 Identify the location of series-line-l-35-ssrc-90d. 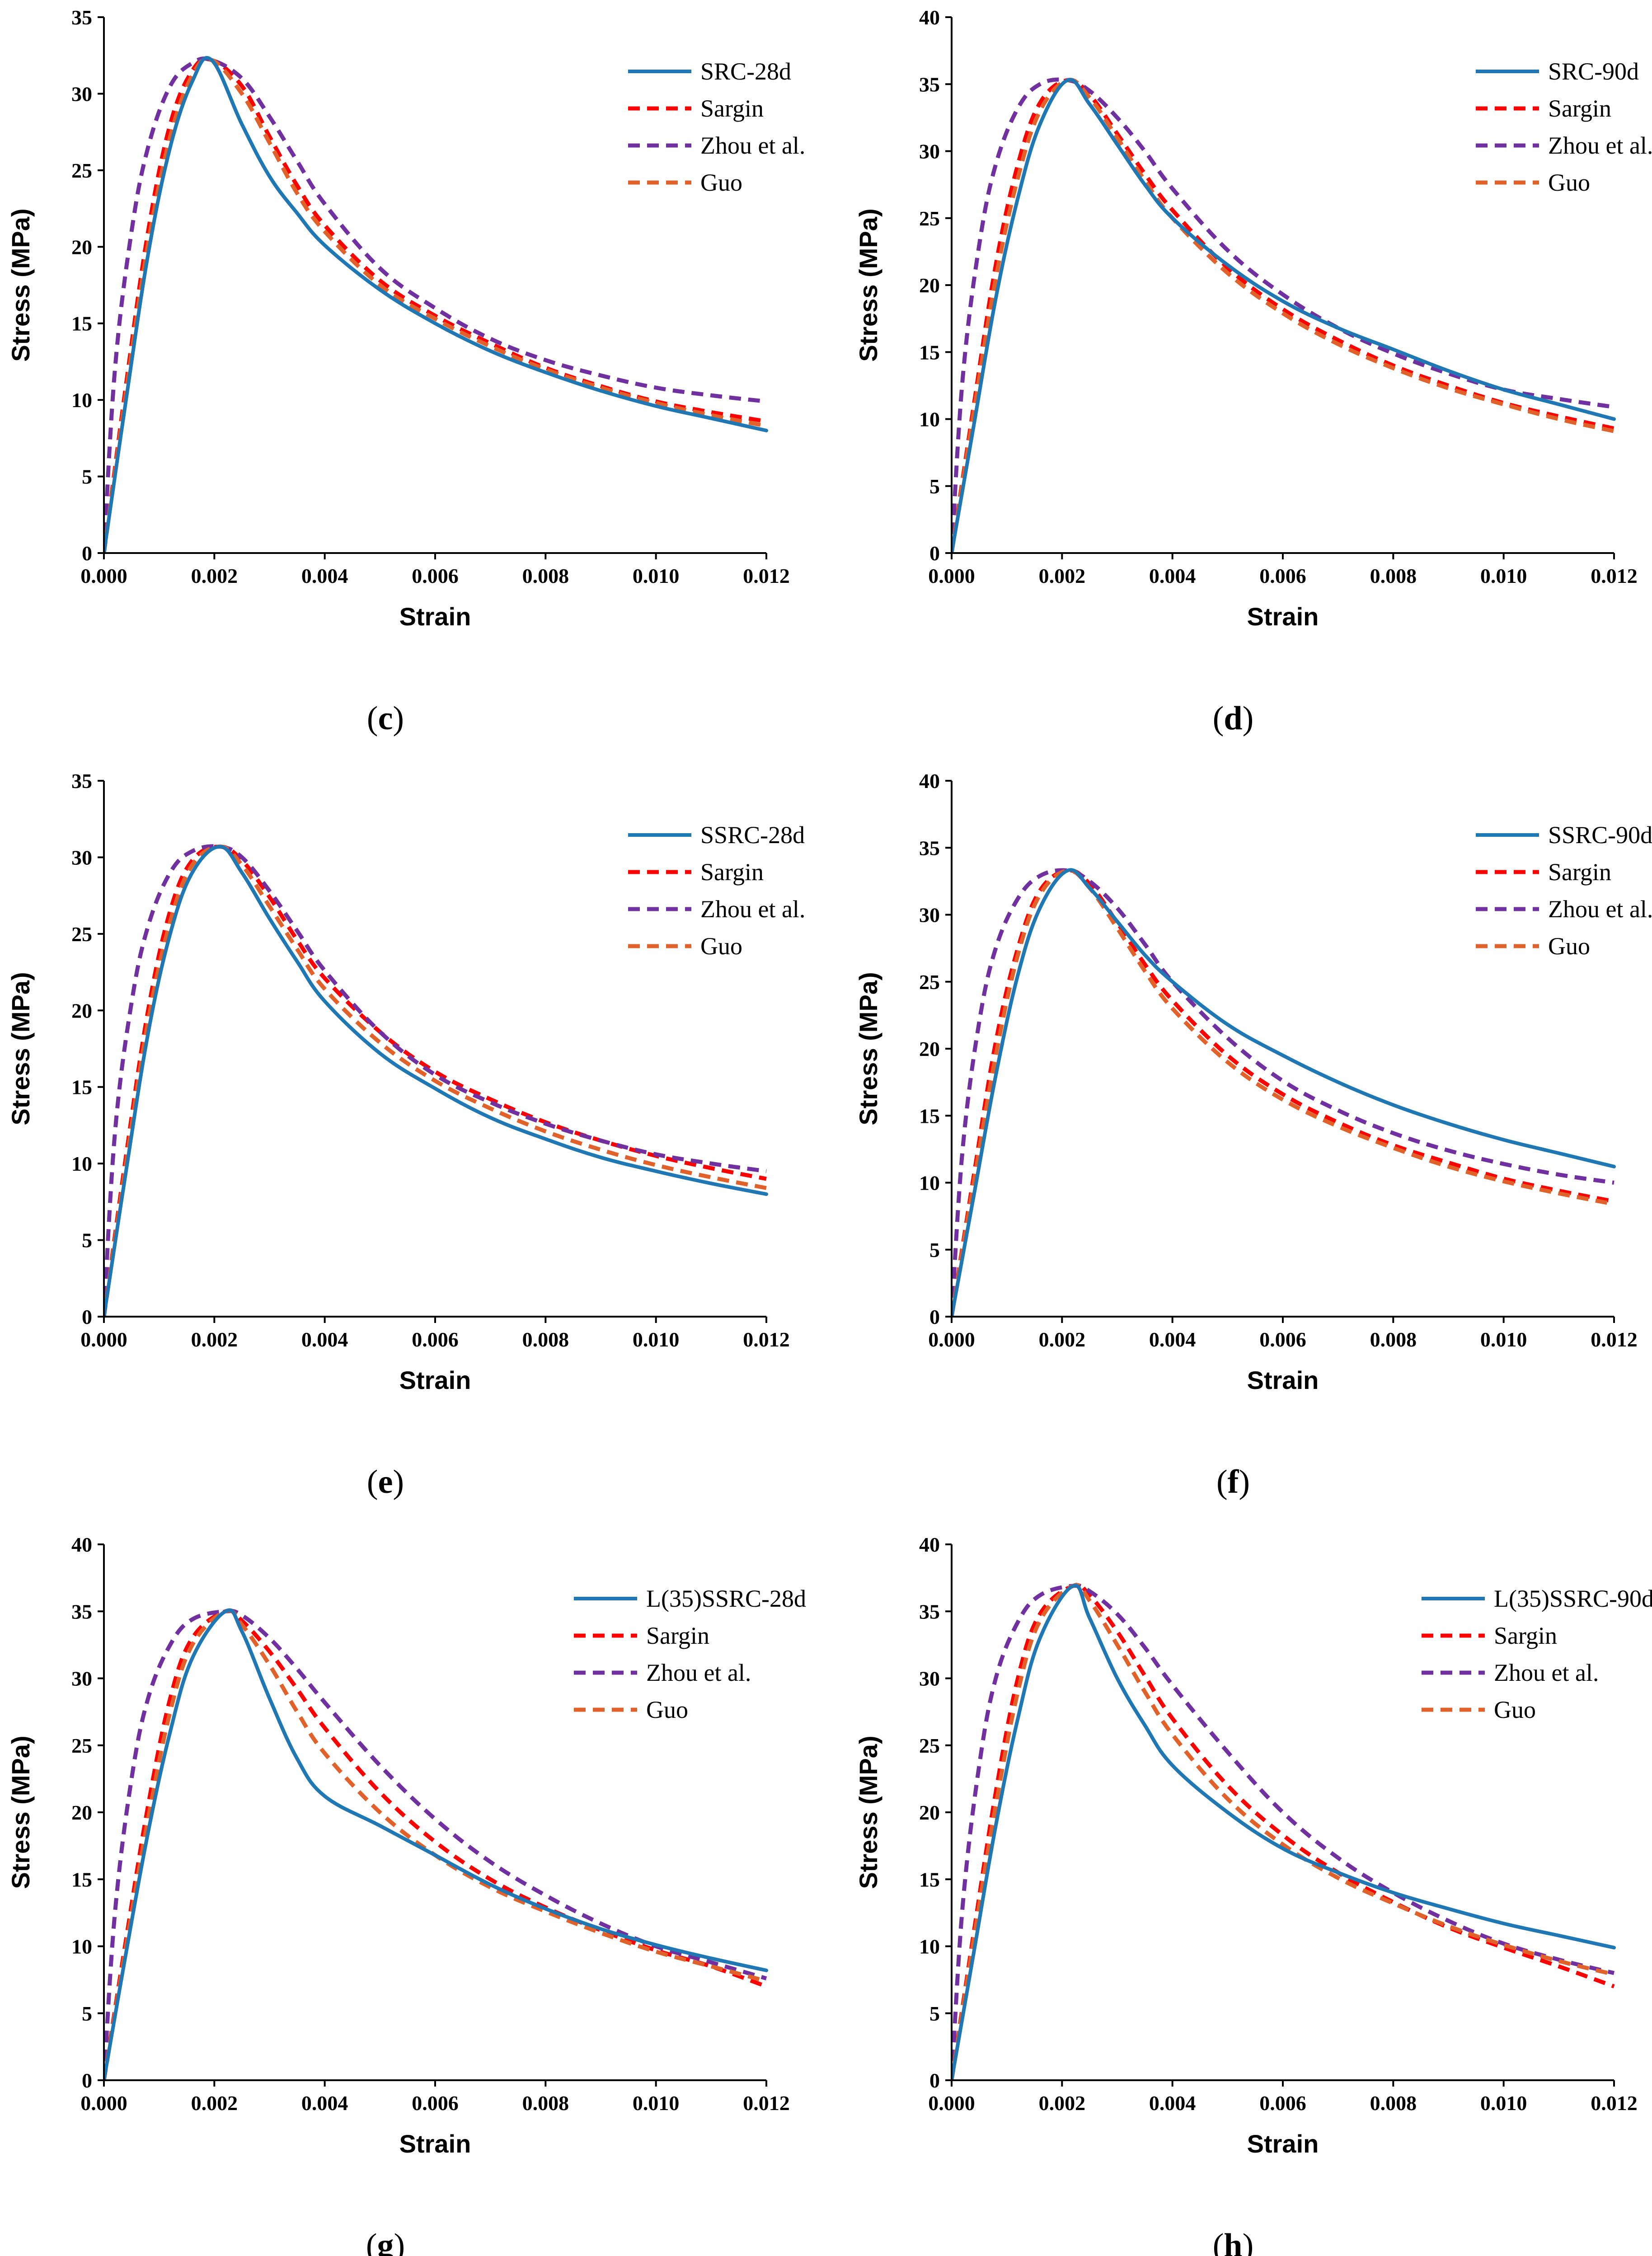
(1284, 1831).